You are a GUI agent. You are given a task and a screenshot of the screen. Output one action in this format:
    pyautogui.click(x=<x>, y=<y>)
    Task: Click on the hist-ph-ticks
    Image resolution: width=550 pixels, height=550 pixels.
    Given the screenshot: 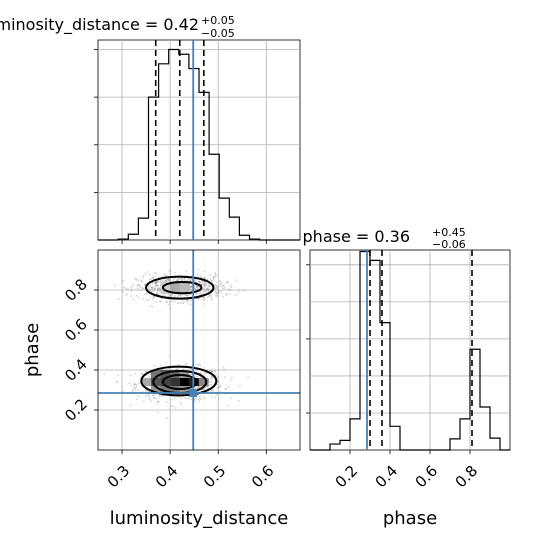 What is the action you would take?
    pyautogui.click(x=388, y=359)
    